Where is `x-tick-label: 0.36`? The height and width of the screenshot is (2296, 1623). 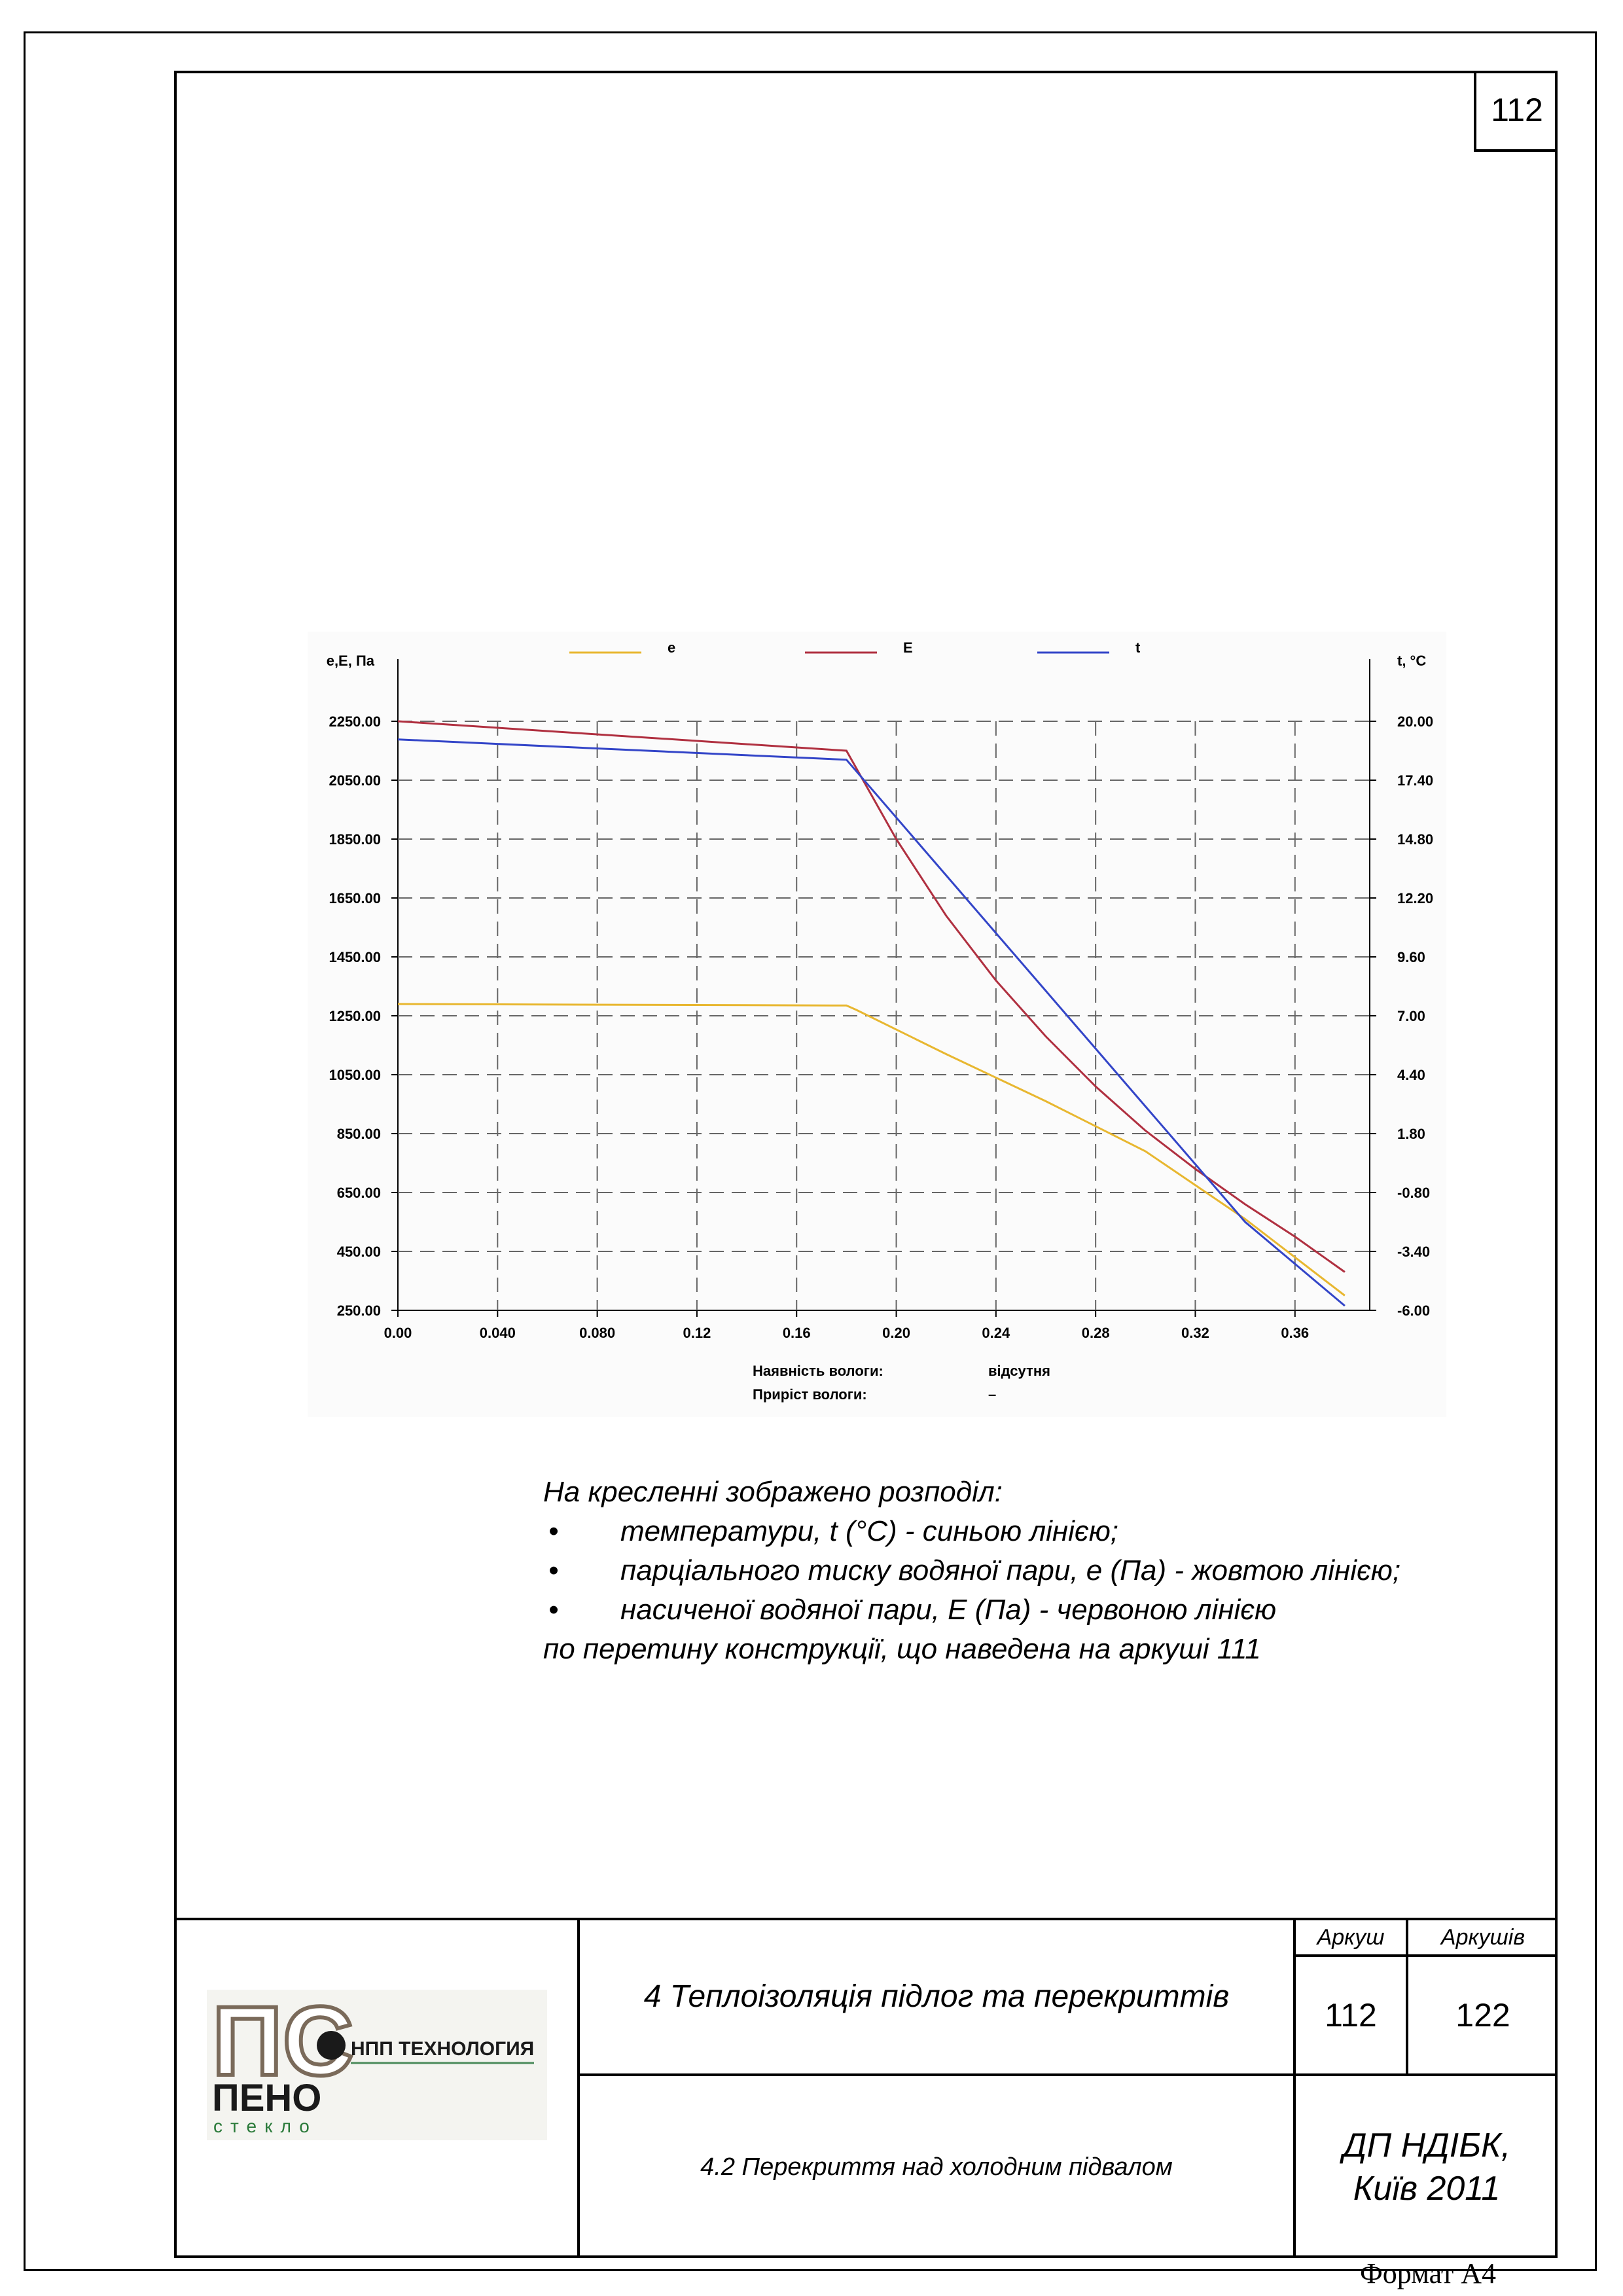 x-tick-label: 0.36 is located at coordinates (1295, 1333).